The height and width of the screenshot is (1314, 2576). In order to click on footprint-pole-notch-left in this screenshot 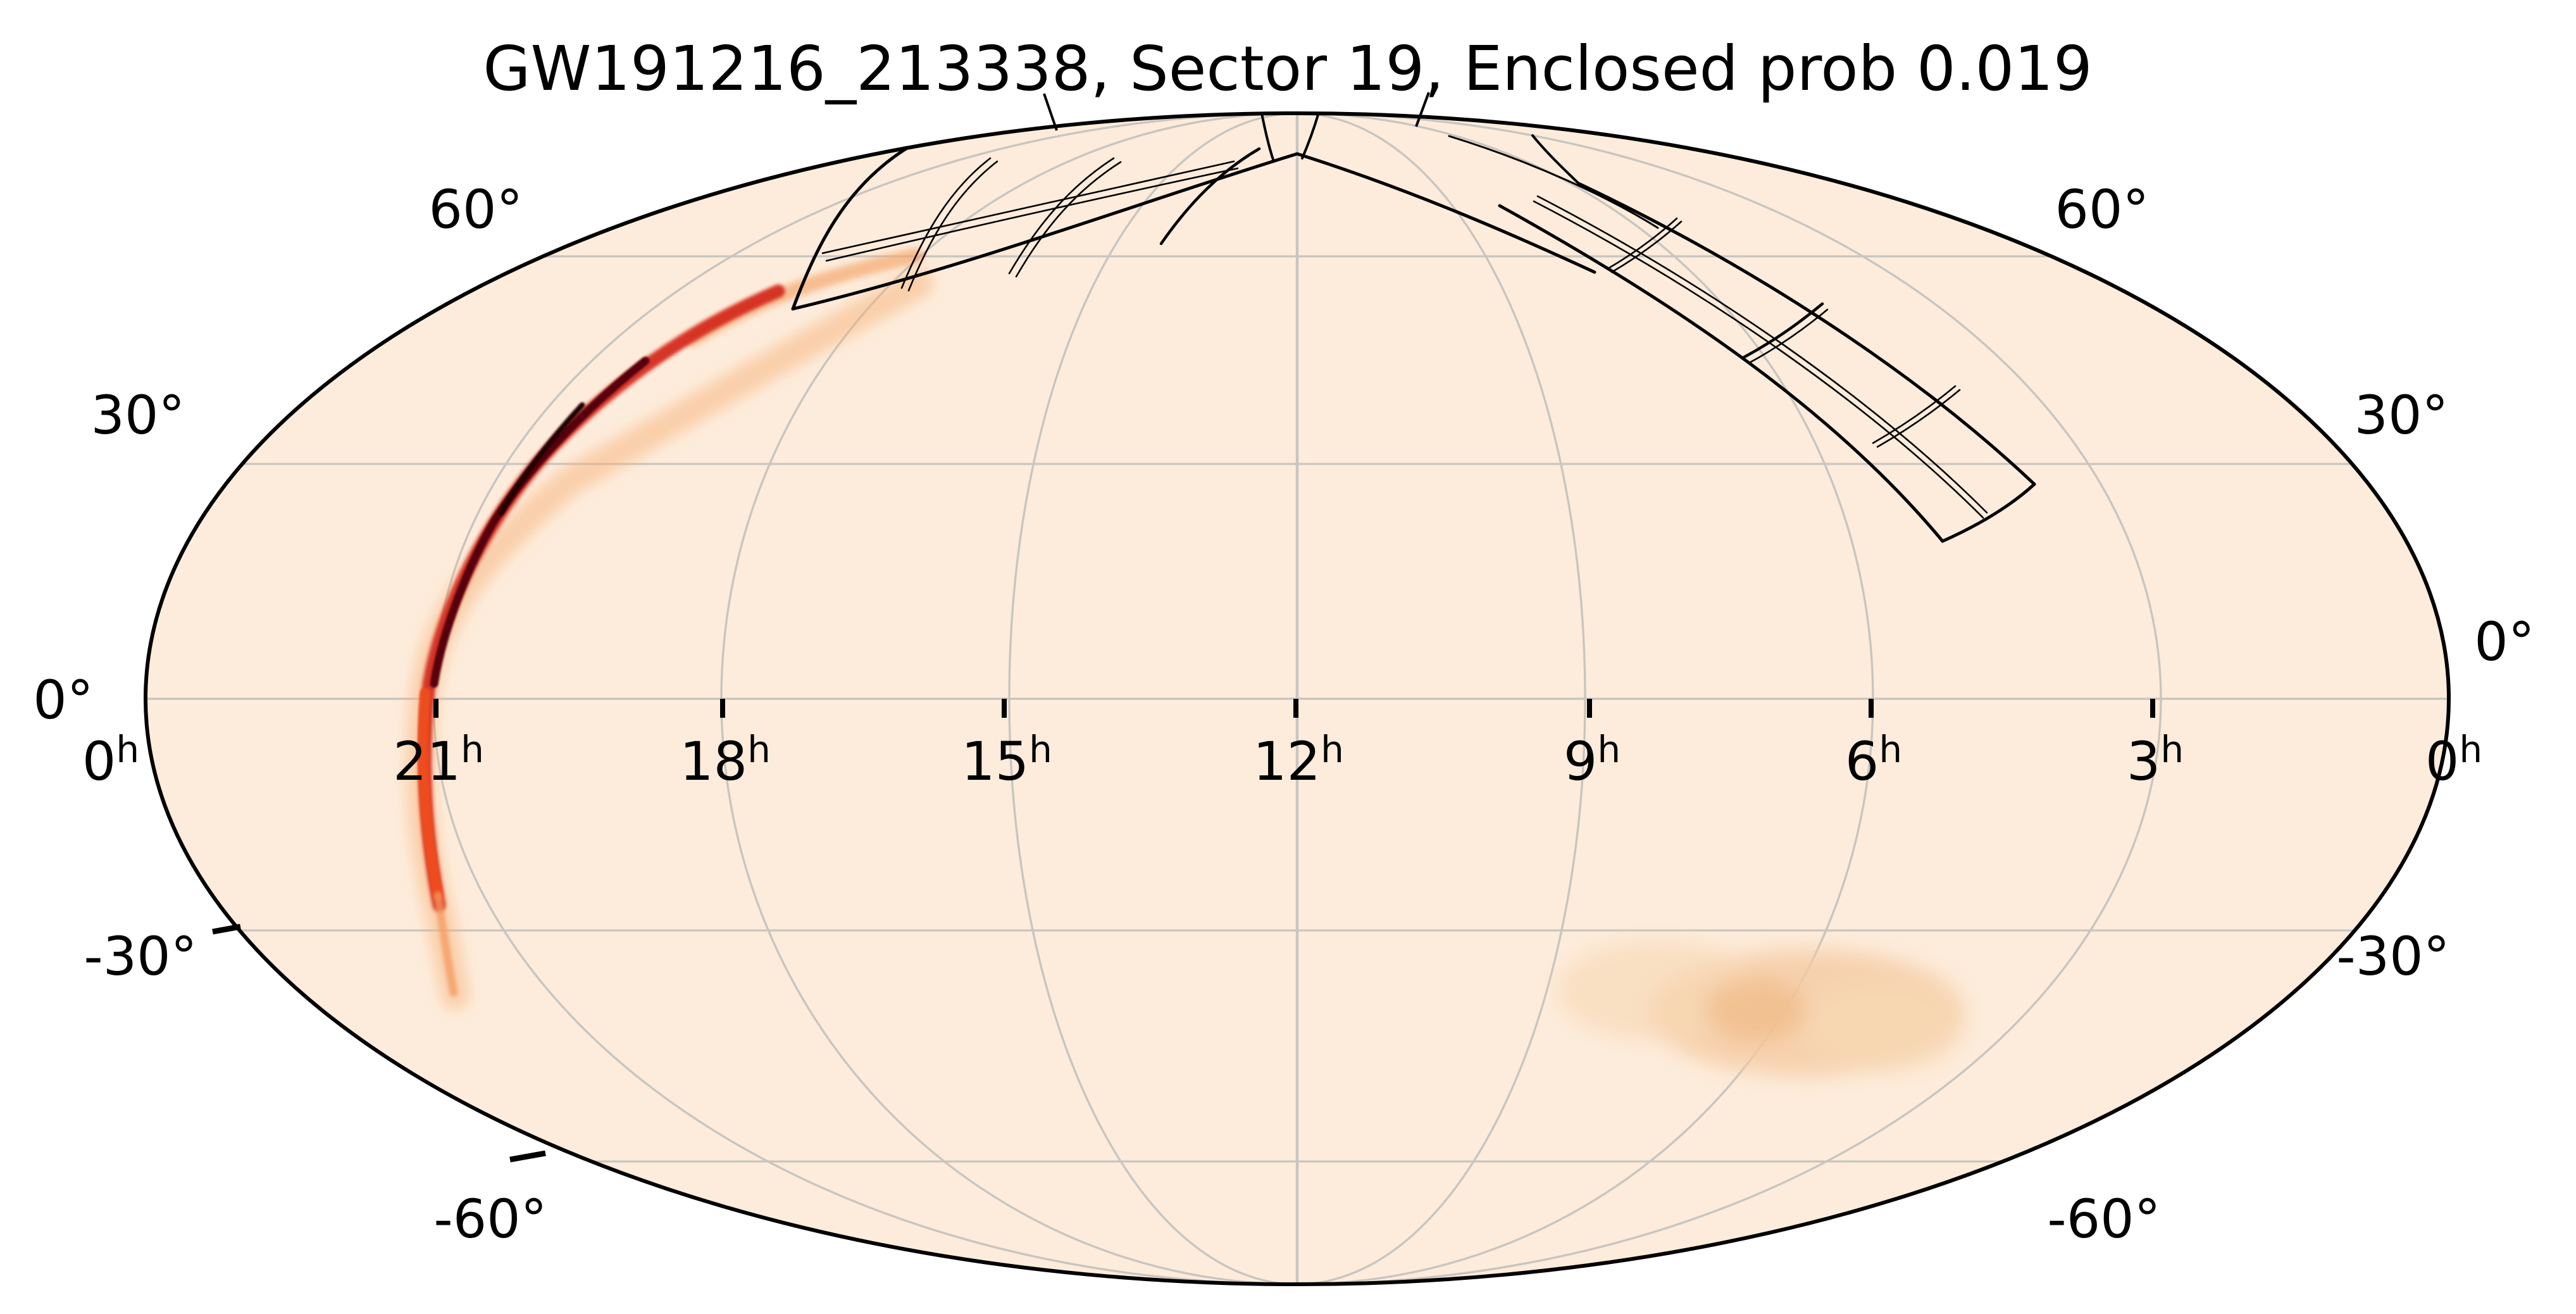, I will do `click(1265, 137)`.